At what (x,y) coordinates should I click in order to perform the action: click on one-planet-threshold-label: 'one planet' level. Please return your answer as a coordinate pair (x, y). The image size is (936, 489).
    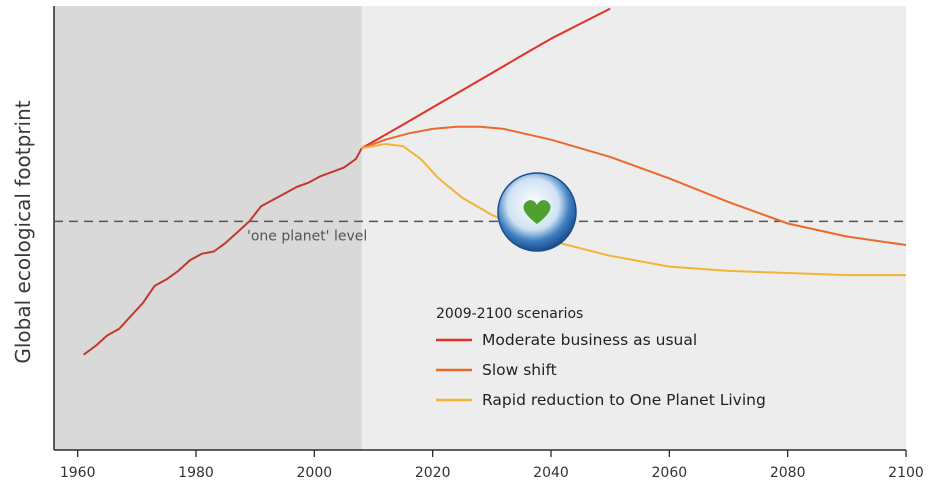
    Looking at the image, I should click on (307, 236).